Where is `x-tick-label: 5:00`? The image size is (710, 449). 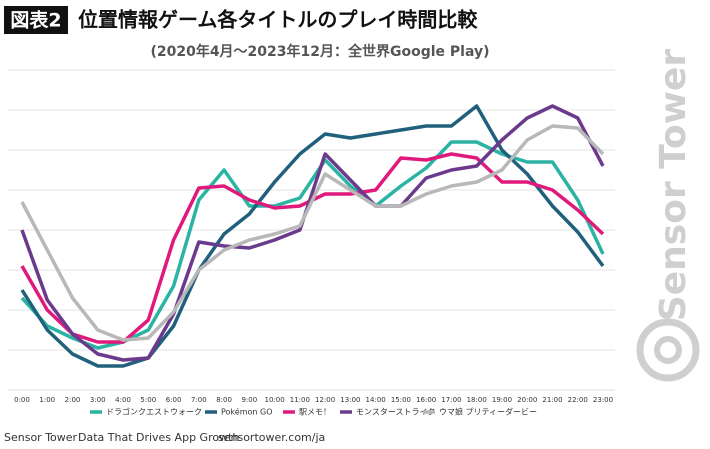 x-tick-label: 5:00 is located at coordinates (148, 400).